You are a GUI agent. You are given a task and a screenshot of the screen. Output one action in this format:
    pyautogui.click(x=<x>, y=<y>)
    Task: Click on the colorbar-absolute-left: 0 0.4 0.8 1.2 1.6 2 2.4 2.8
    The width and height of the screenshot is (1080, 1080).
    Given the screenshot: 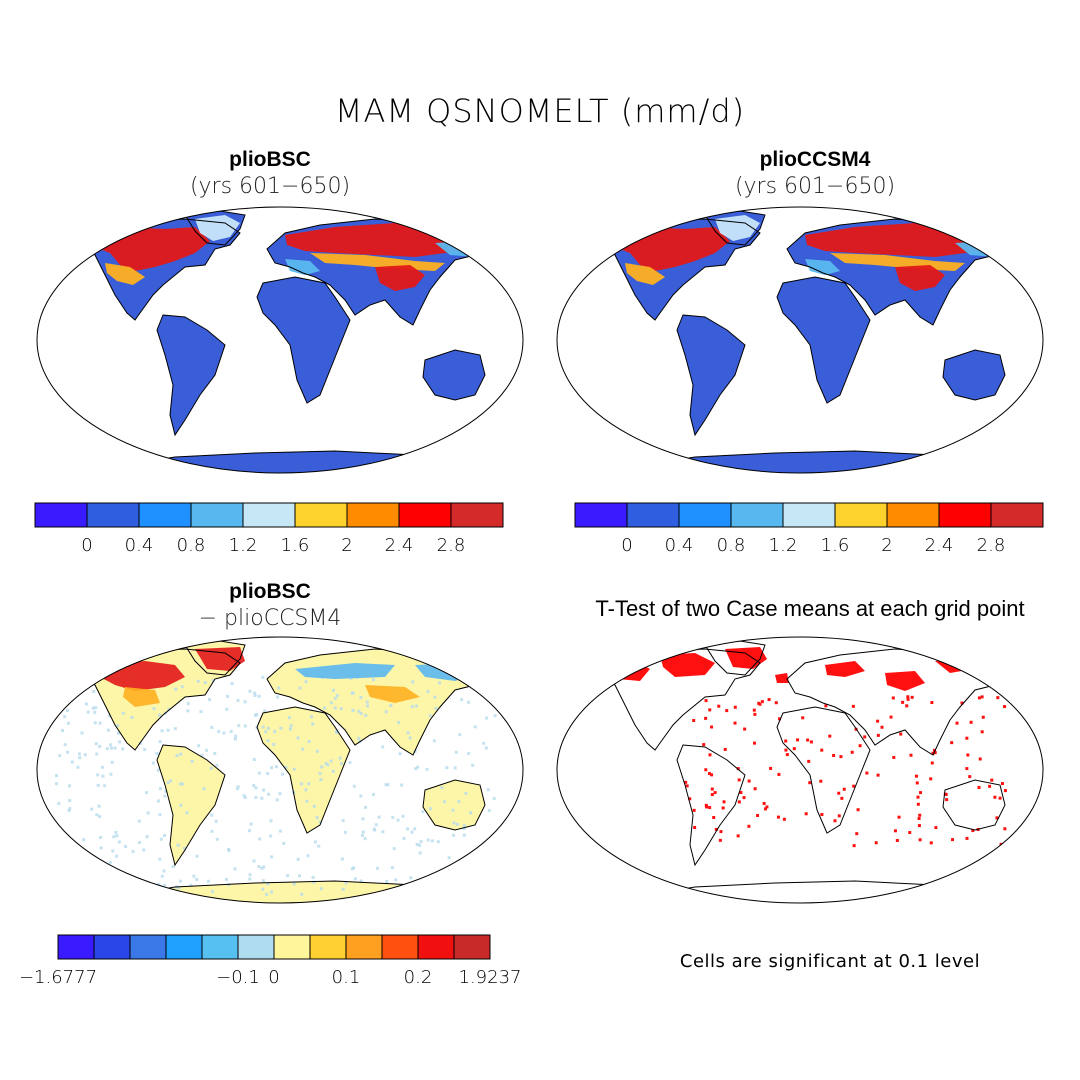 What is the action you would take?
    pyautogui.click(x=269, y=529)
    